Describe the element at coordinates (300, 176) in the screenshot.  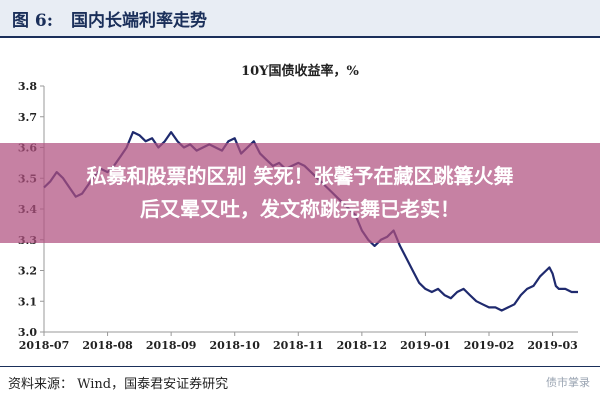
I see `overlay-headline-line-1: 私募和股票的区别 笑死！张馨予在藏区跳篝火舞` at that location.